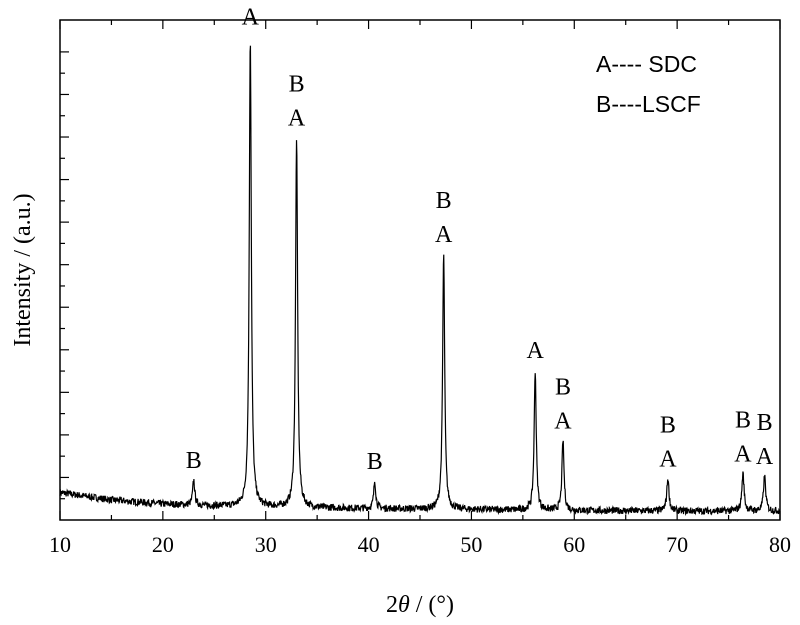  What do you see at coordinates (574, 544) in the screenshot?
I see `x-tick-label: 60` at bounding box center [574, 544].